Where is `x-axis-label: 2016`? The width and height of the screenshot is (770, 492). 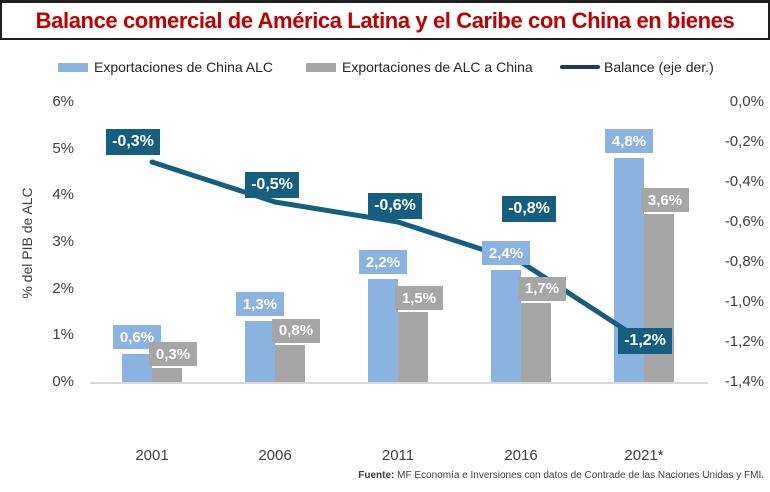 x-axis-label: 2016 is located at coordinates (521, 455).